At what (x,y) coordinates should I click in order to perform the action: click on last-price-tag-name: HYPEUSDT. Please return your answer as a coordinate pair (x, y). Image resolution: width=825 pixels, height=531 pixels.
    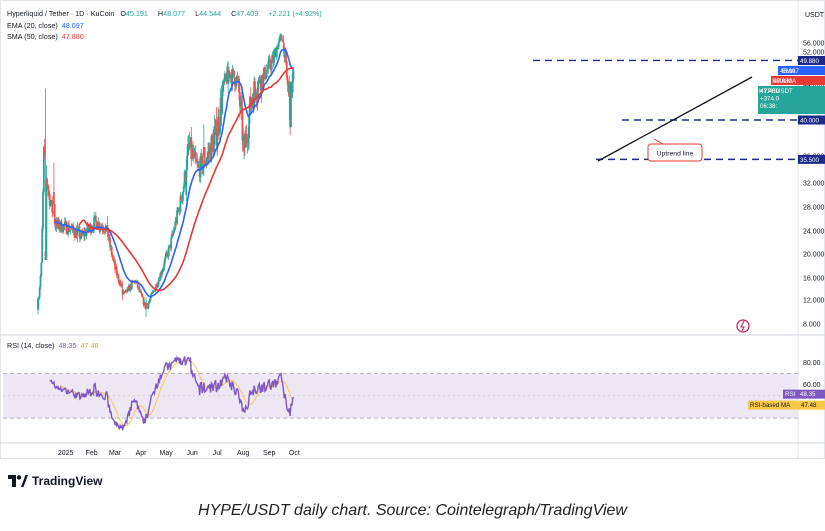
    Looking at the image, I should click on (776, 91).